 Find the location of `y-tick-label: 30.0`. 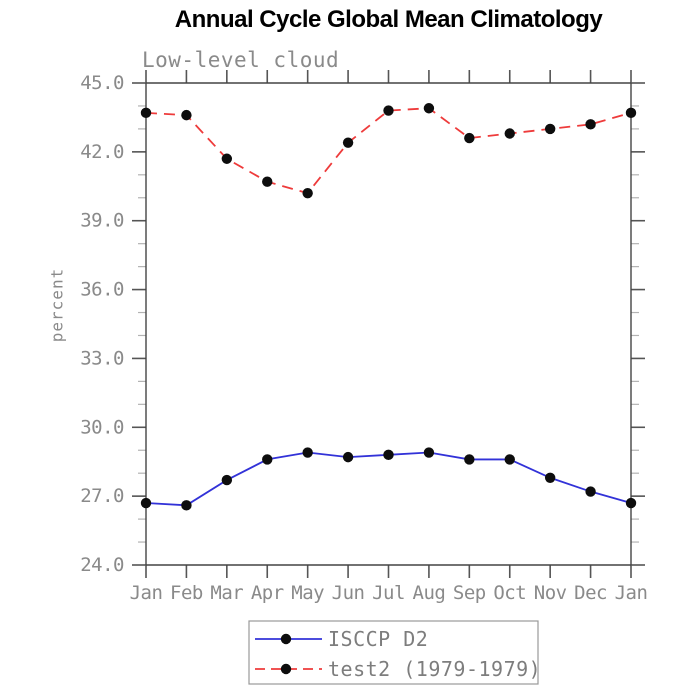

y-tick-label: 30.0 is located at coordinates (102, 427).